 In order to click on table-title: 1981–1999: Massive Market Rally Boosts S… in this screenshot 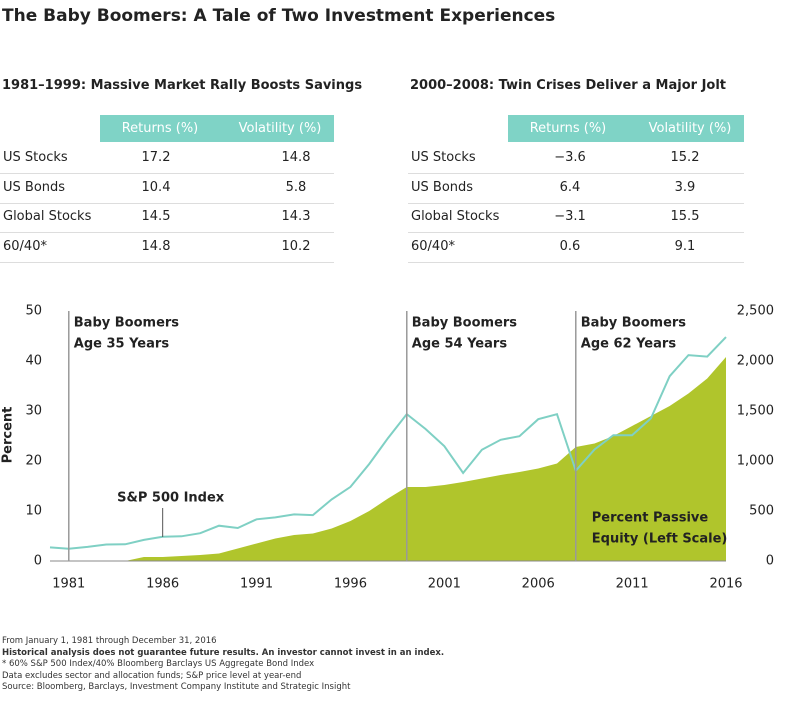, I will do `click(182, 85)`.